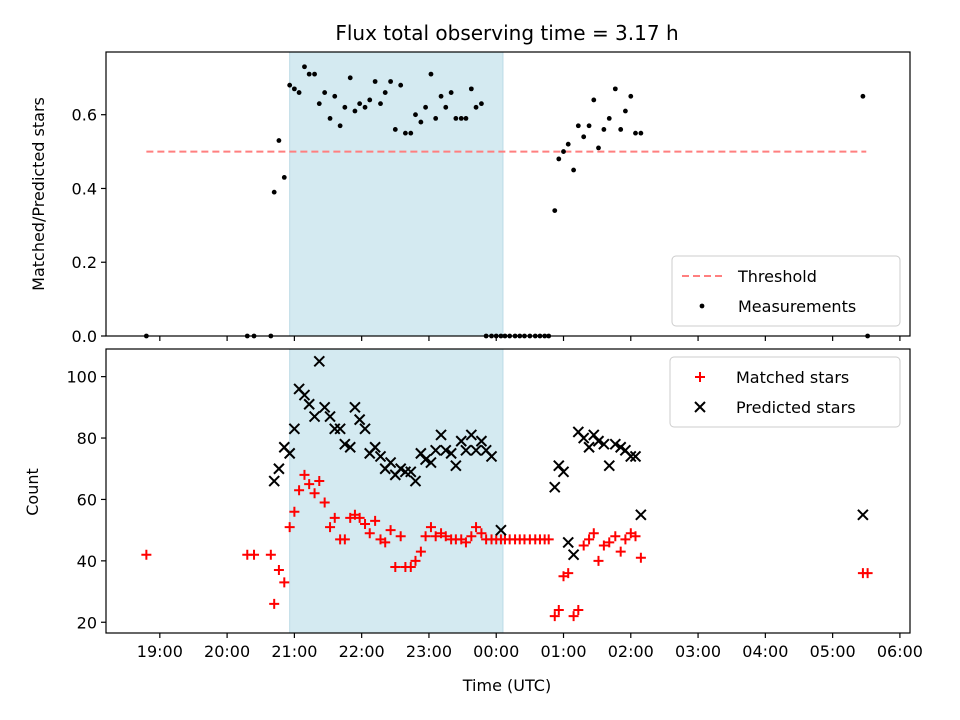  What do you see at coordinates (786, 291) in the screenshot?
I see `legend-box` at bounding box center [786, 291].